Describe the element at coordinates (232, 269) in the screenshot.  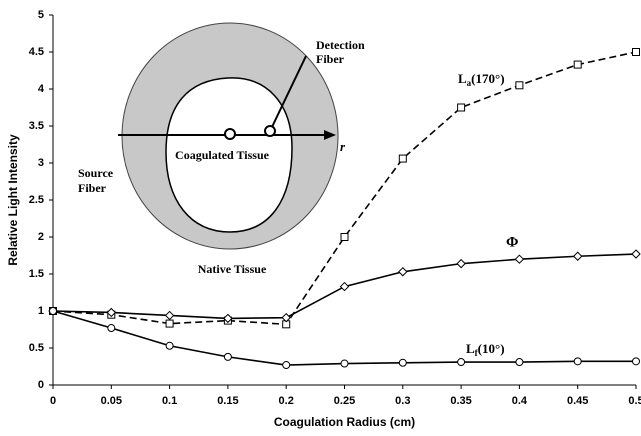
I see `annotation: Native Tissue` at that location.